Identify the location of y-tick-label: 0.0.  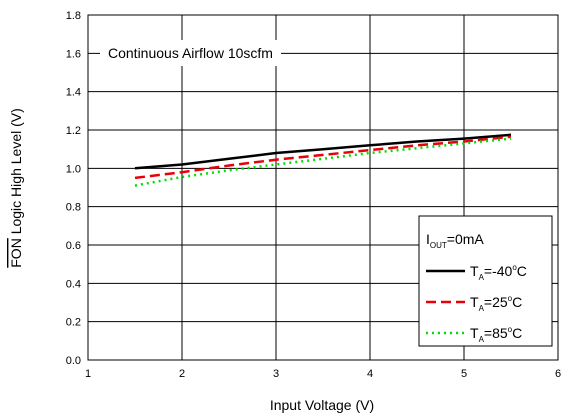
(73, 361).